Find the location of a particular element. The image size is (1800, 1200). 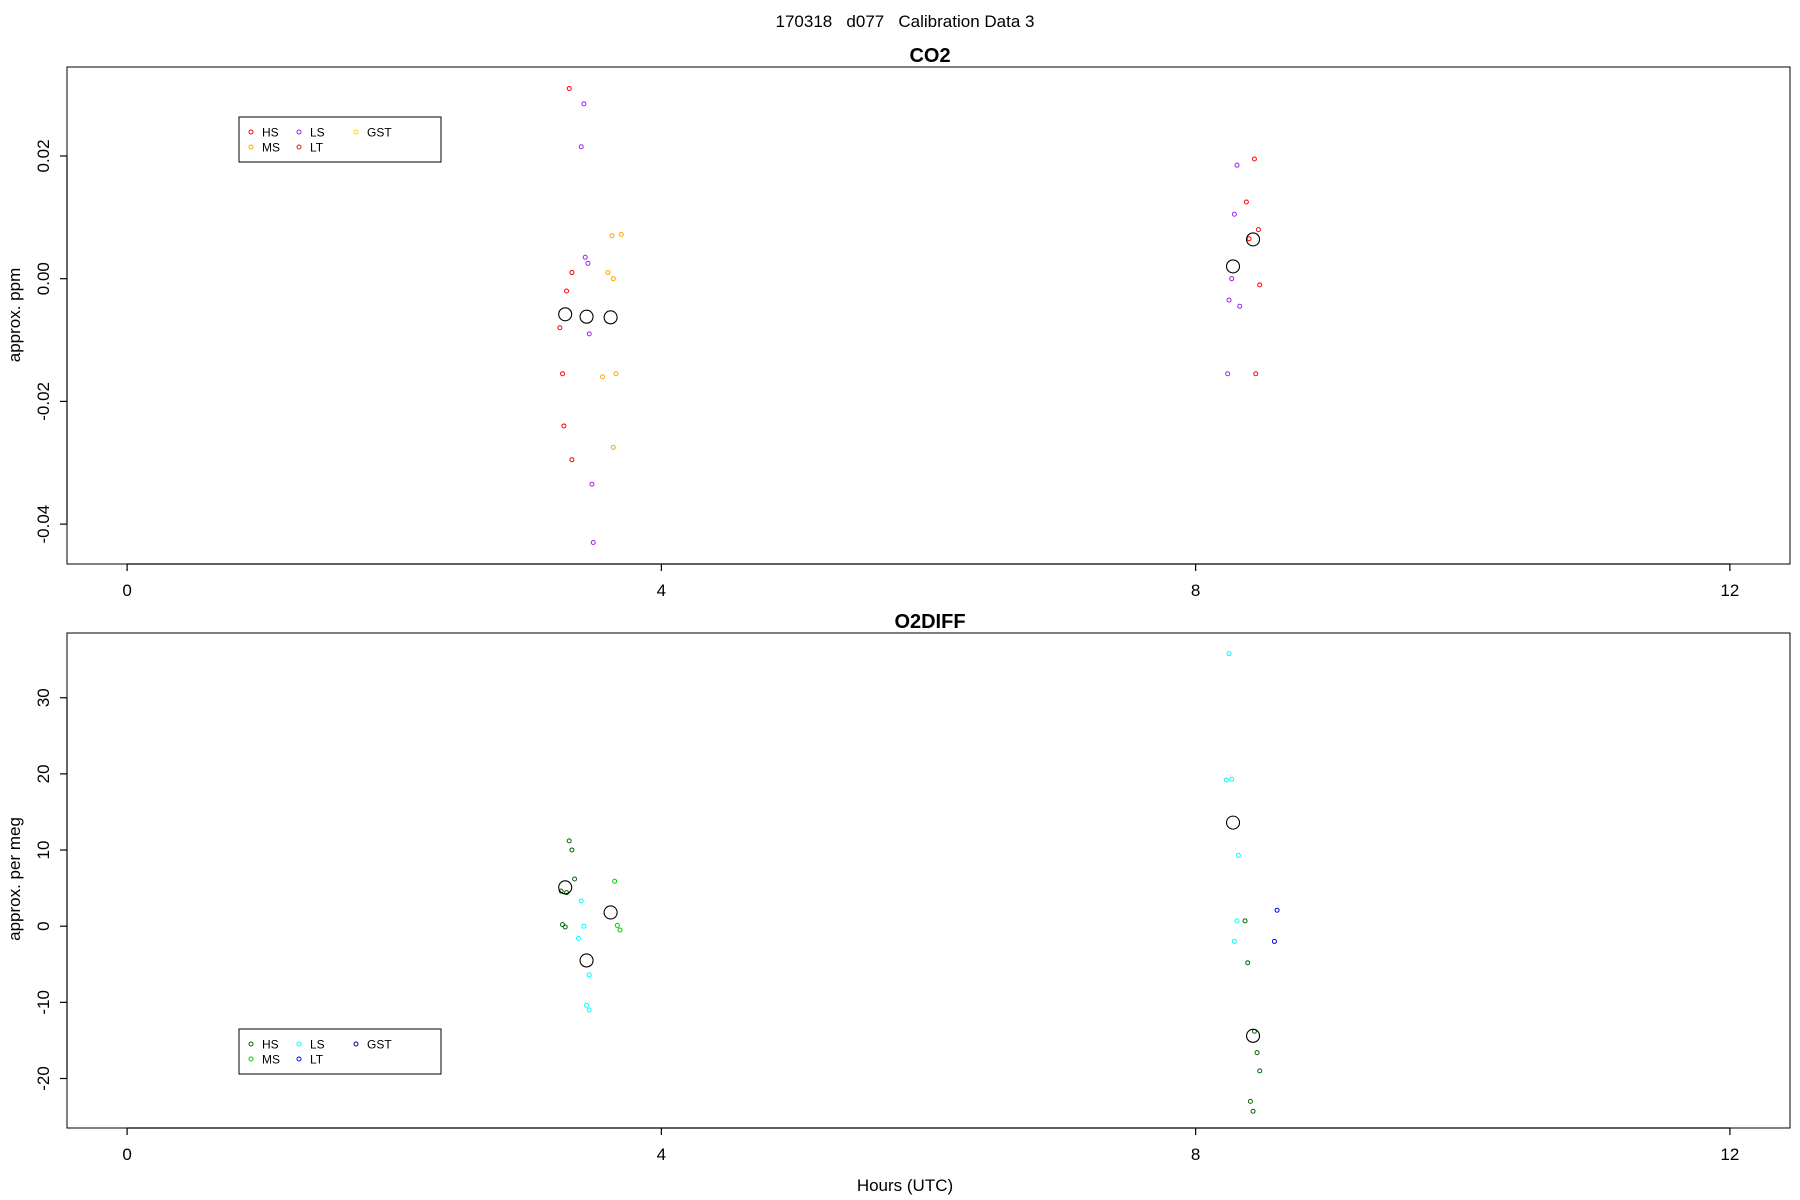

co2-x-tick-label: 0 is located at coordinates (126, 590).